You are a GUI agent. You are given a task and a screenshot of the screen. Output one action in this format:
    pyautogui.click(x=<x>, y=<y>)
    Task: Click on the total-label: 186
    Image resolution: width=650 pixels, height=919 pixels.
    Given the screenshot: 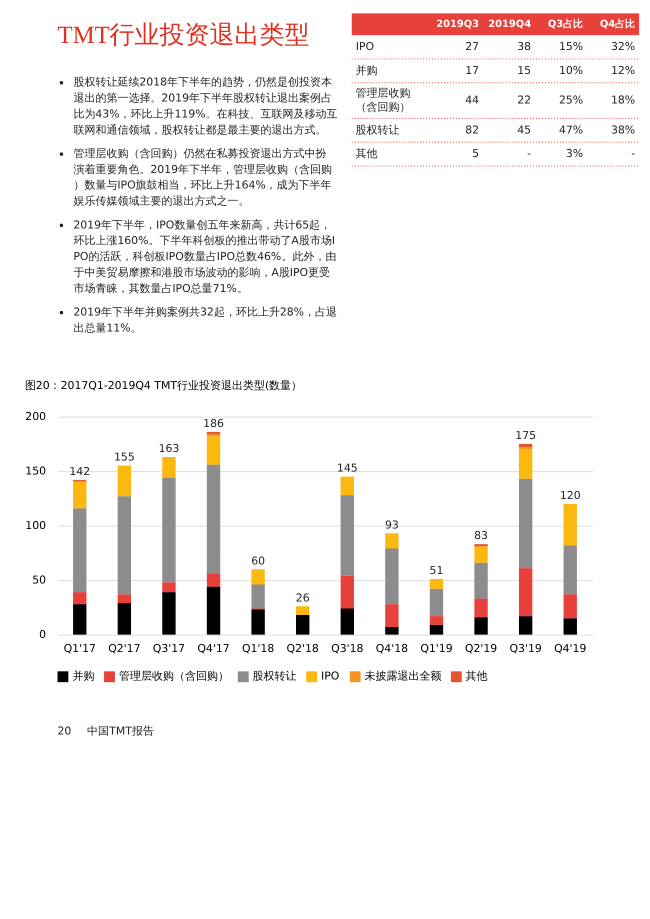 What is the action you would take?
    pyautogui.click(x=213, y=423)
    